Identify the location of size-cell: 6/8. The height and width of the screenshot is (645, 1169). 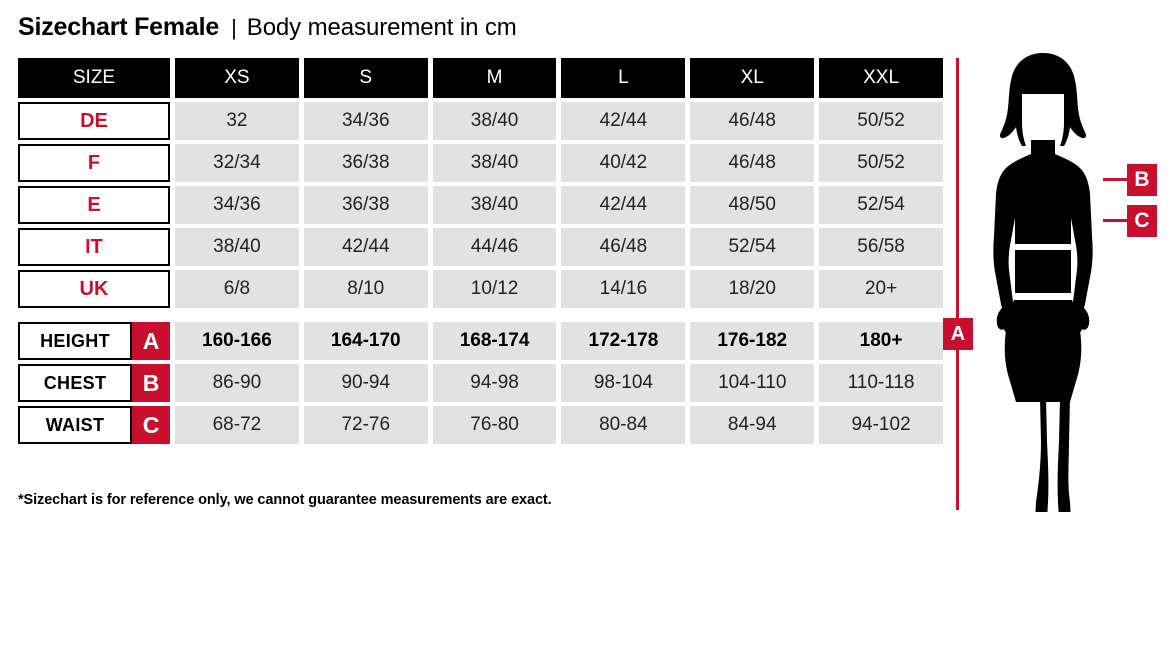
(237, 289).